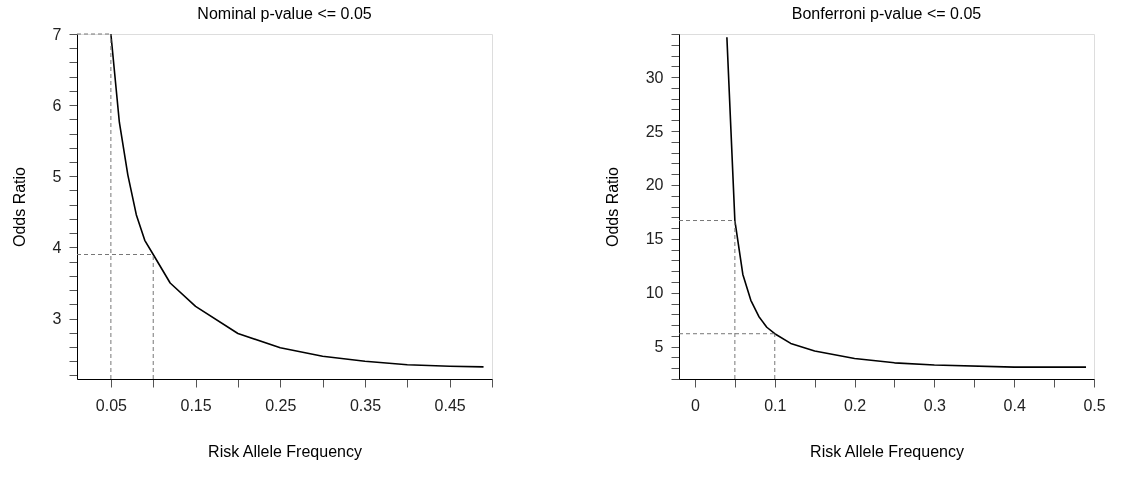 The image size is (1131, 499). I want to click on x-tick-label: 0, so click(696, 405).